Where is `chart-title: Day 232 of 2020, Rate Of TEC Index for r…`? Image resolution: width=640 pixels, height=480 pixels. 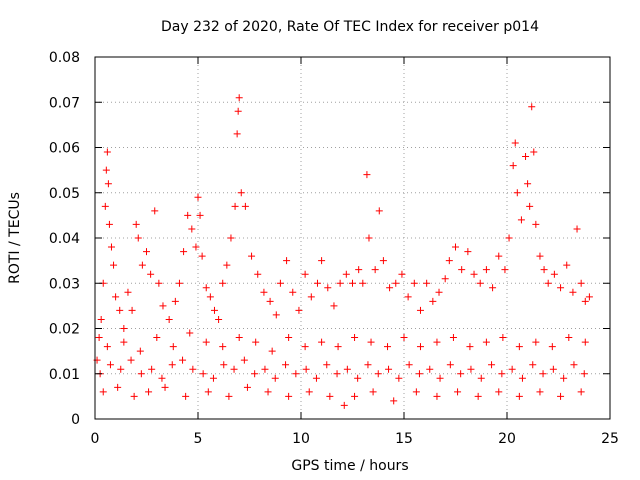
chart-title: Day 232 of 2020, Rate Of TEC Index for r… is located at coordinates (350, 27).